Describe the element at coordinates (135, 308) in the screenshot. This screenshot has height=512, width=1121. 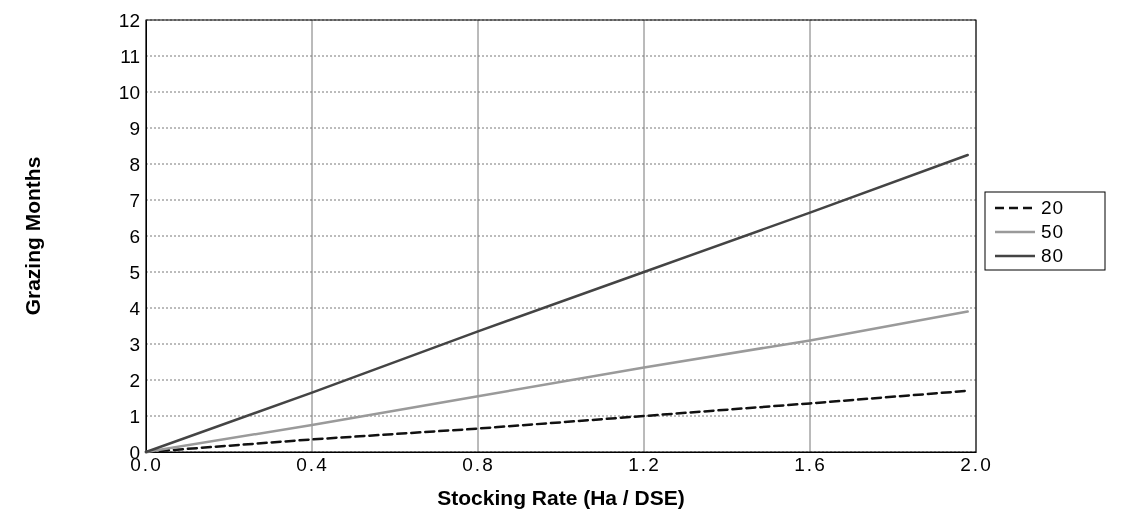
I see `y-tick-label: 4` at that location.